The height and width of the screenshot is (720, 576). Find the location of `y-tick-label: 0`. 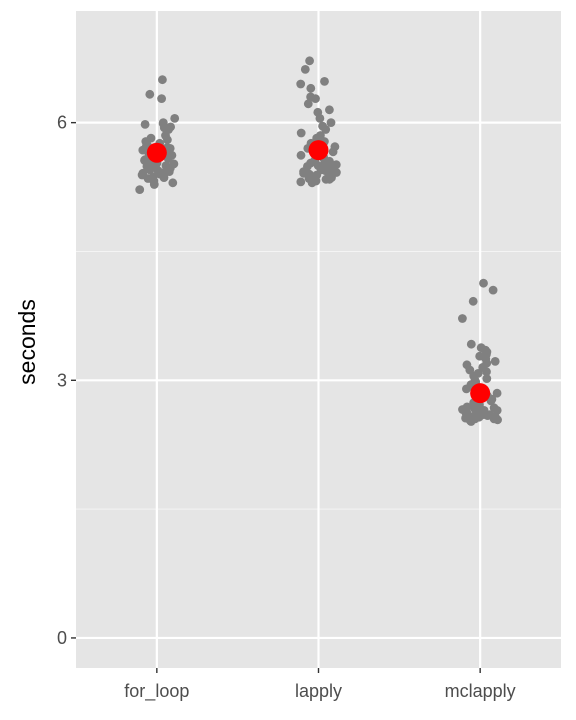

y-tick-label: 0 is located at coordinates (62, 638).